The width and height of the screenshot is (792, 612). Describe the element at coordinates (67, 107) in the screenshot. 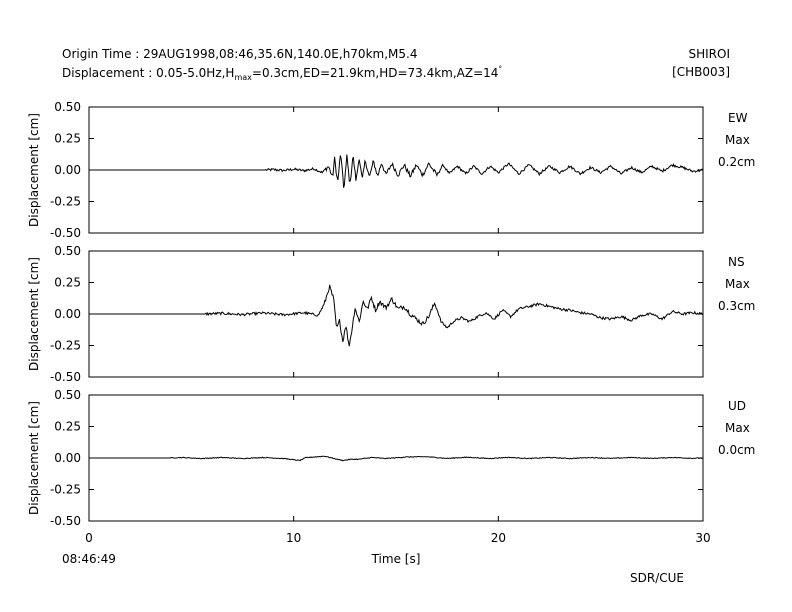

I see `y-tick-label-ew: 0.50` at that location.